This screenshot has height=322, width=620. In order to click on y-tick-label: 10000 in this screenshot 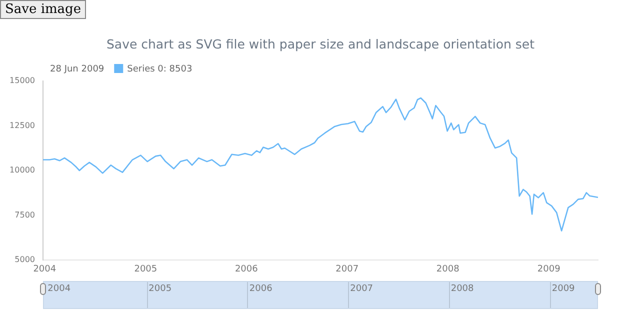, I will do `click(22, 170)`.